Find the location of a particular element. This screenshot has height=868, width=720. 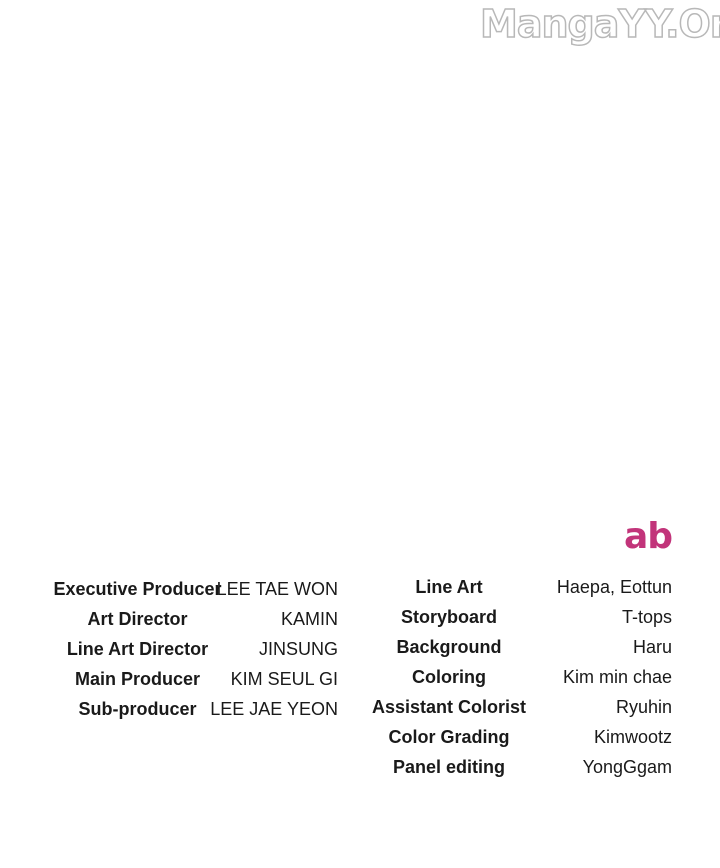

credit-role: Sub-producer is located at coordinates (137, 709).